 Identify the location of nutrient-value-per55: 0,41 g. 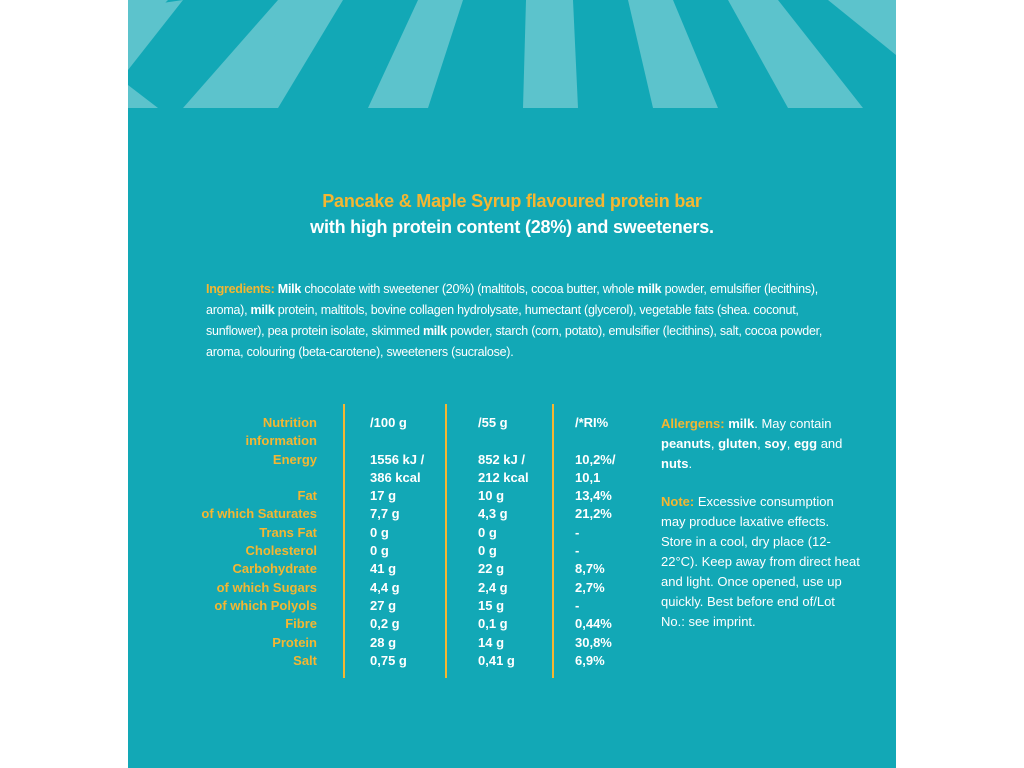
(496, 660).